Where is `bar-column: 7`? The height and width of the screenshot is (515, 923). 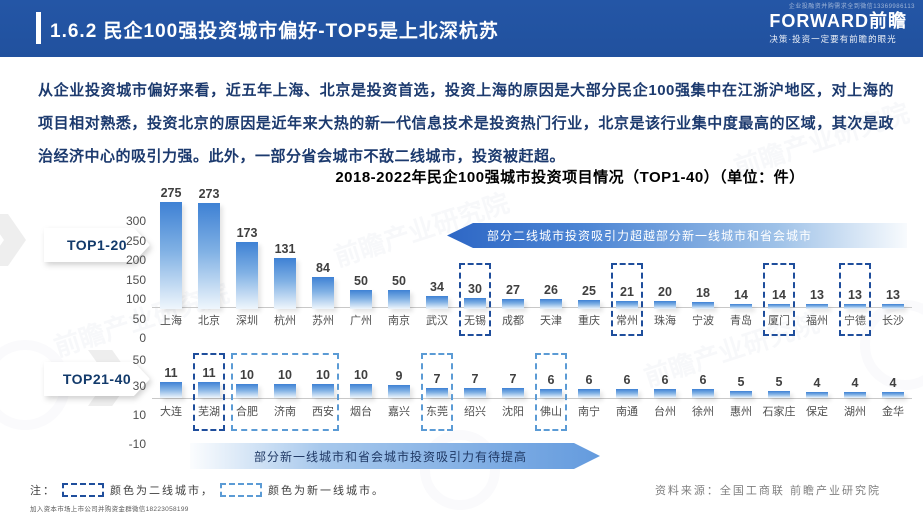 bar-column: 7 is located at coordinates (437, 374).